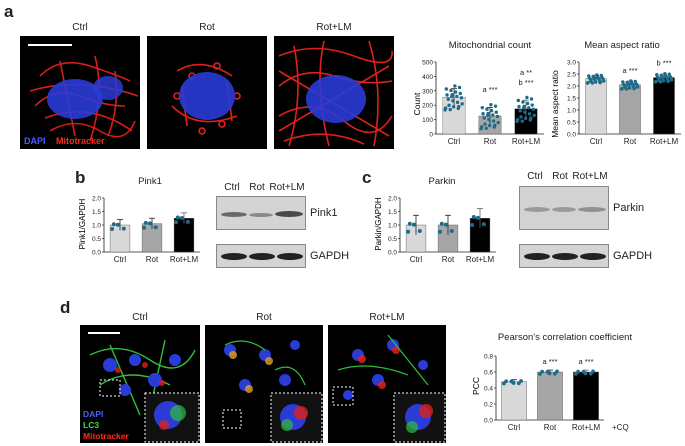  Describe the element at coordinates (590, 176) in the screenshot. I see `c-lane-rotlm: Rot+LM` at that location.